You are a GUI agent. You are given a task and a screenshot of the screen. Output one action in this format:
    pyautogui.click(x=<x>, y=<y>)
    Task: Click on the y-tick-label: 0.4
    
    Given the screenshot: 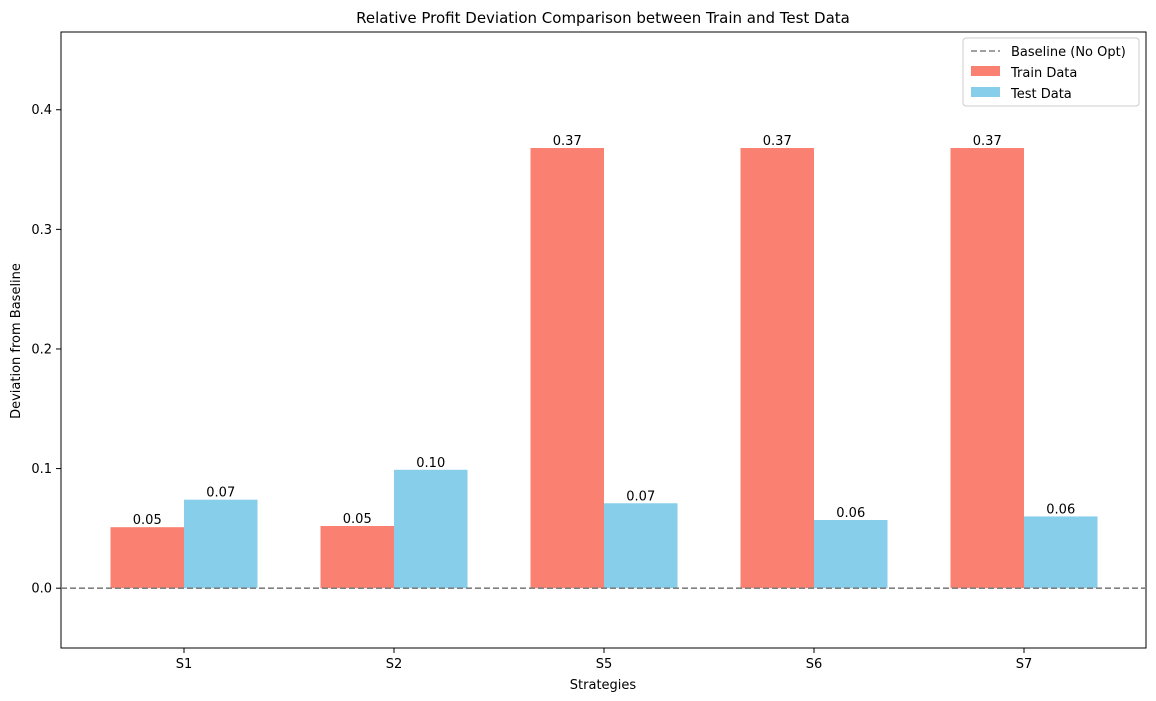 What is the action you would take?
    pyautogui.click(x=41, y=110)
    